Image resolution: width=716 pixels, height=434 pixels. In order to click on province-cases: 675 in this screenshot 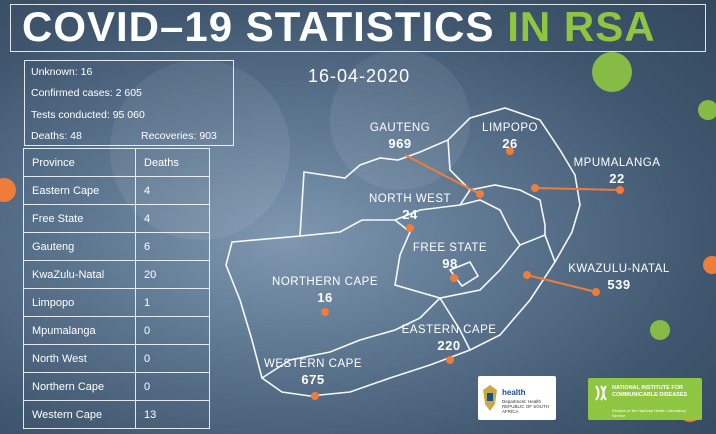, I will do `click(313, 379)`.